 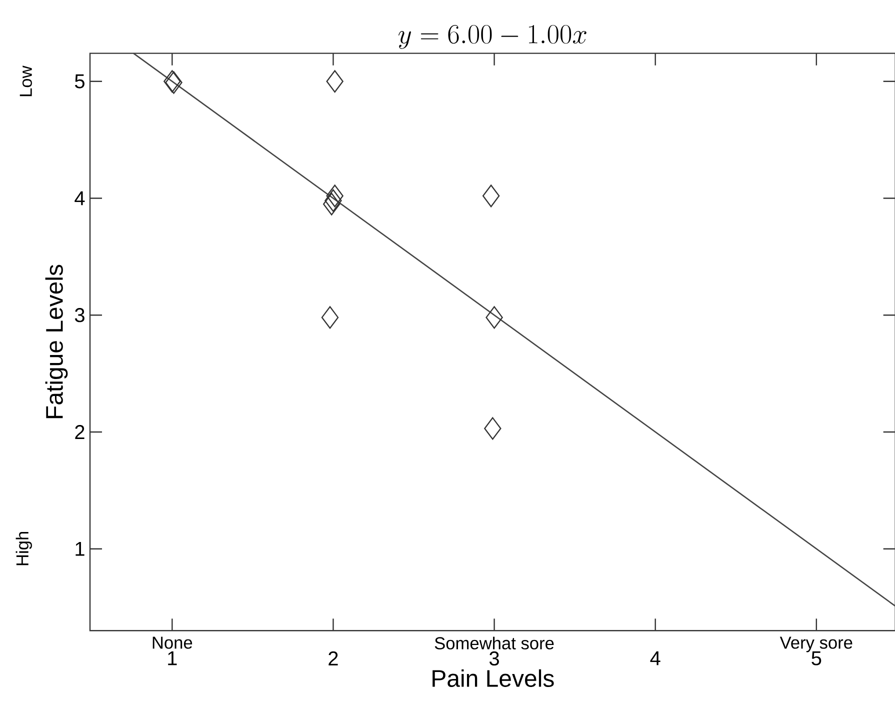 I want to click on y-tick-label: 5, so click(x=79, y=81).